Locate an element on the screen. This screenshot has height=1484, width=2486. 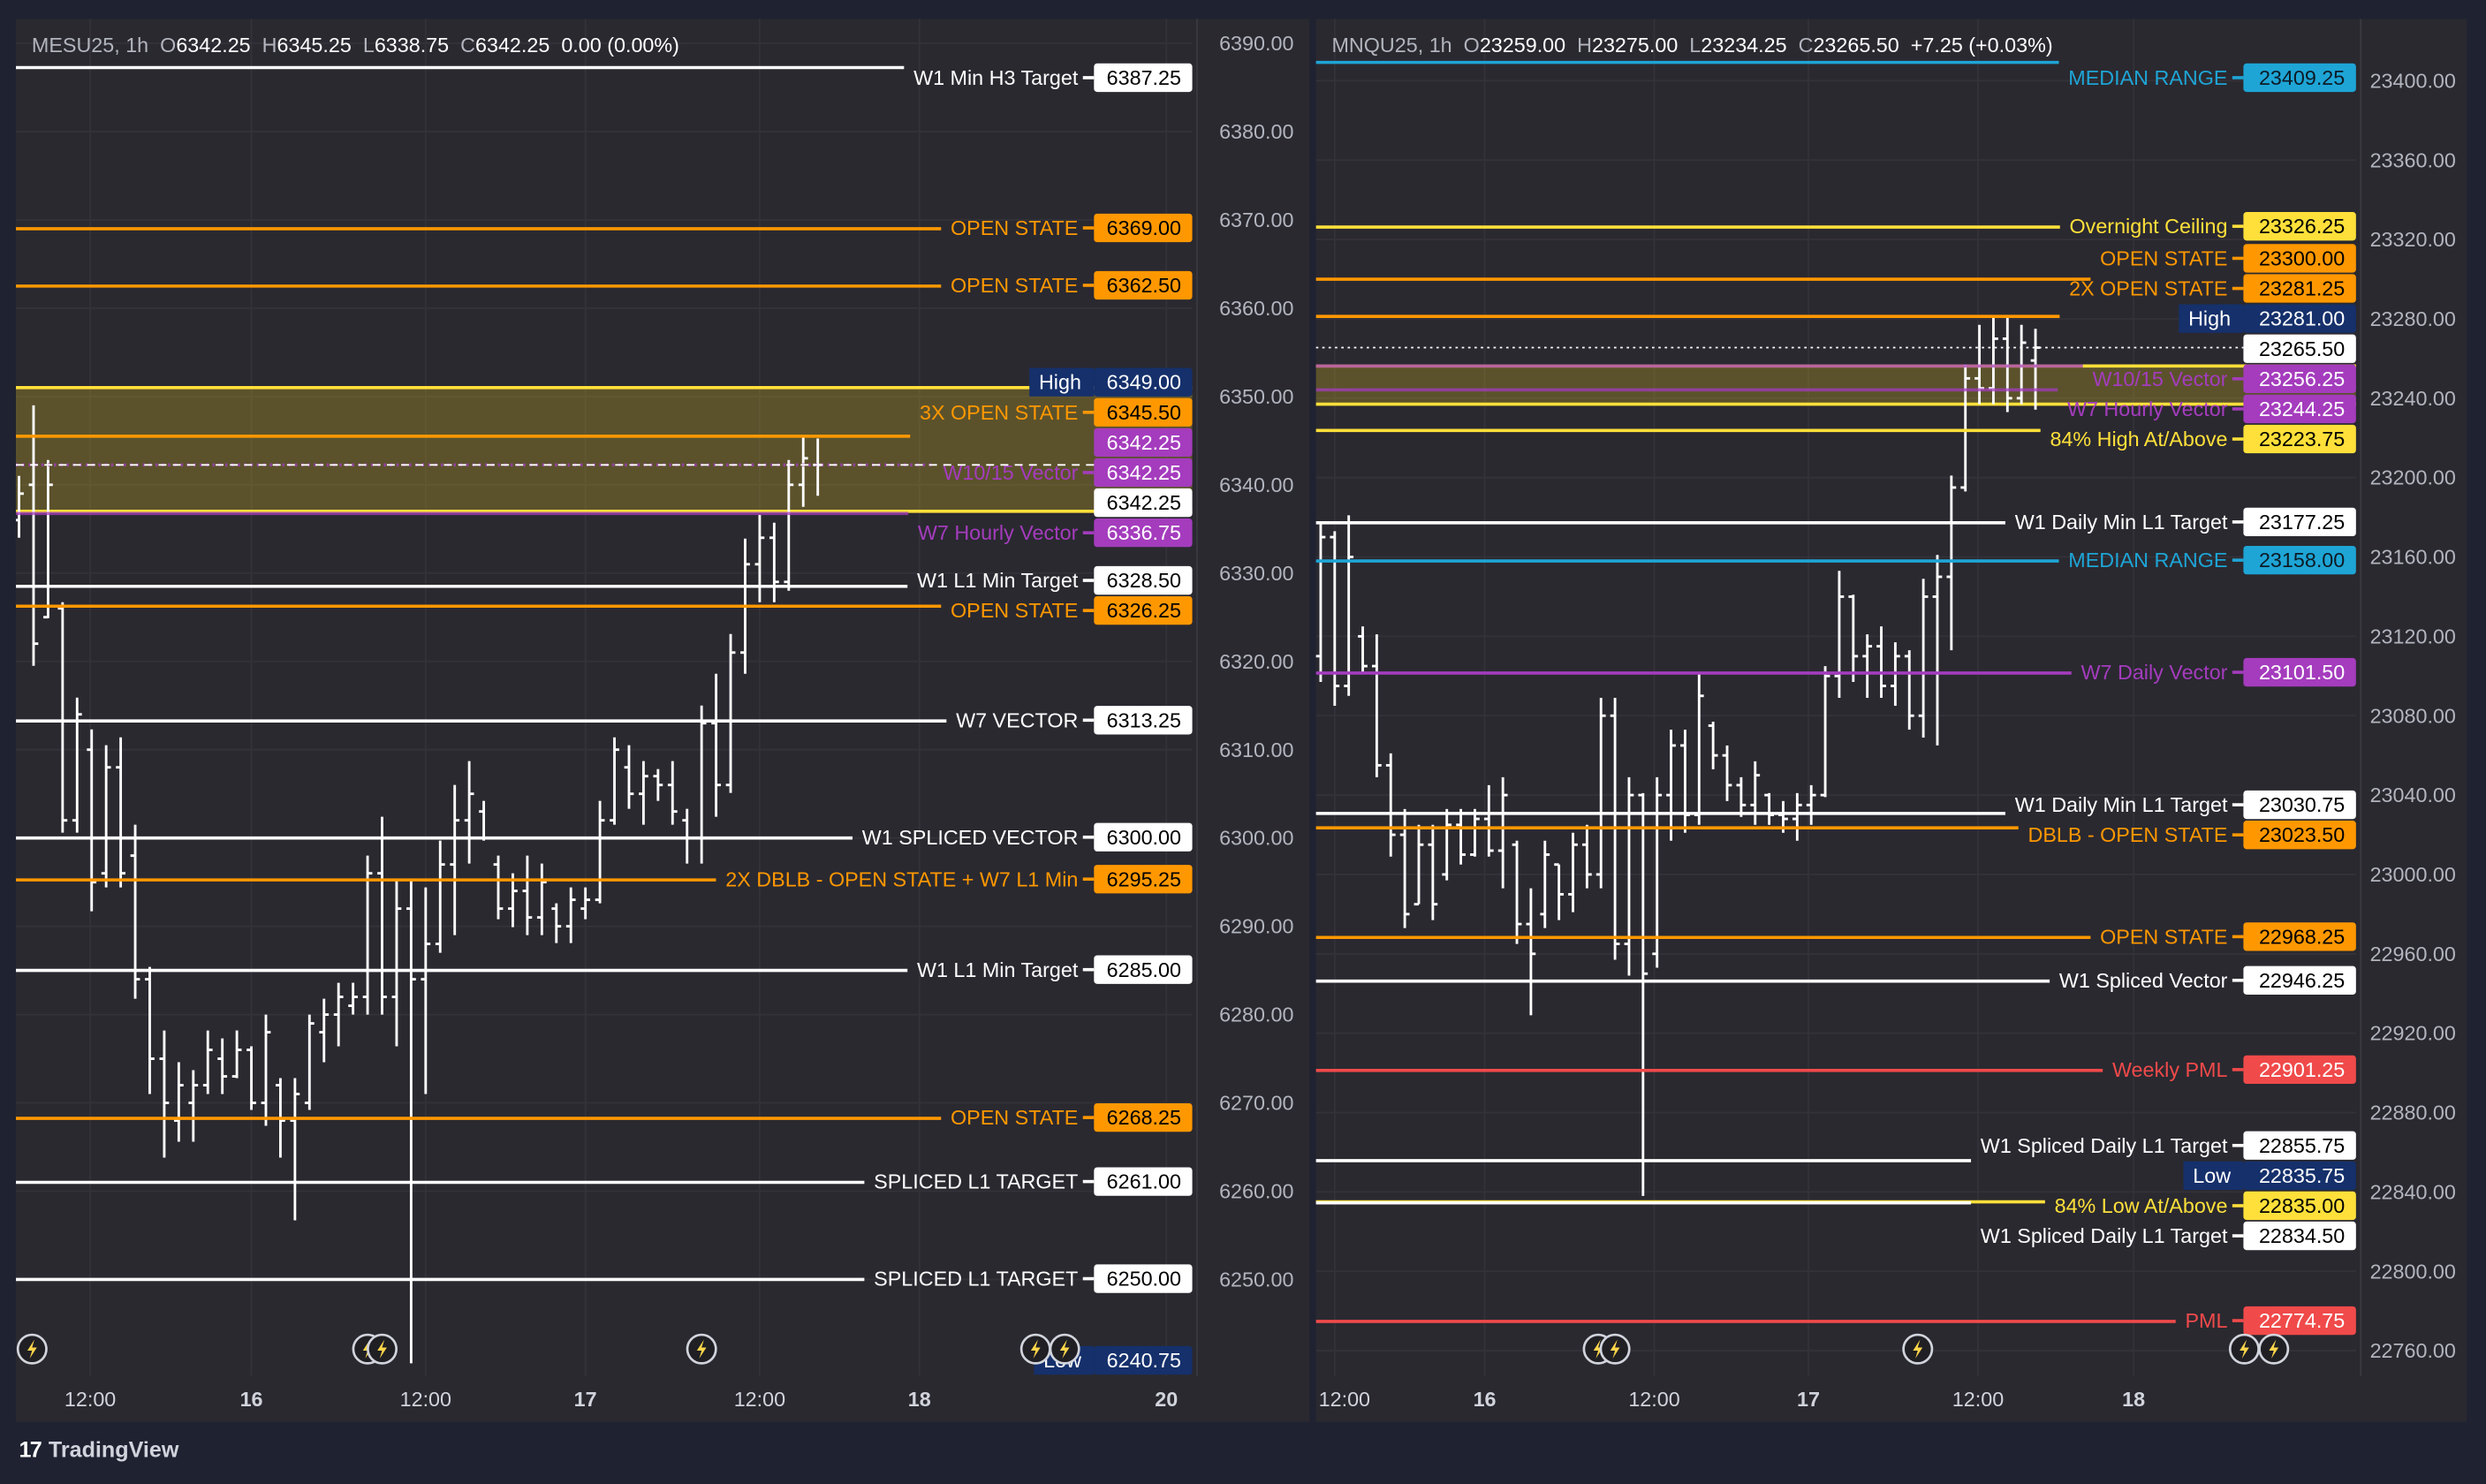
price-tag: 6336.75 is located at coordinates (1143, 533).